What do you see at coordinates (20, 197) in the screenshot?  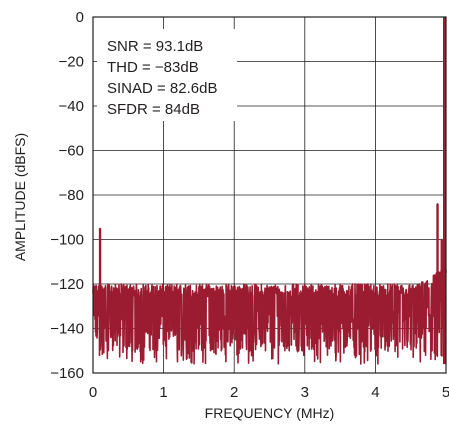 I see `y-axis-title: AMPLITUDE (dBFS)` at bounding box center [20, 197].